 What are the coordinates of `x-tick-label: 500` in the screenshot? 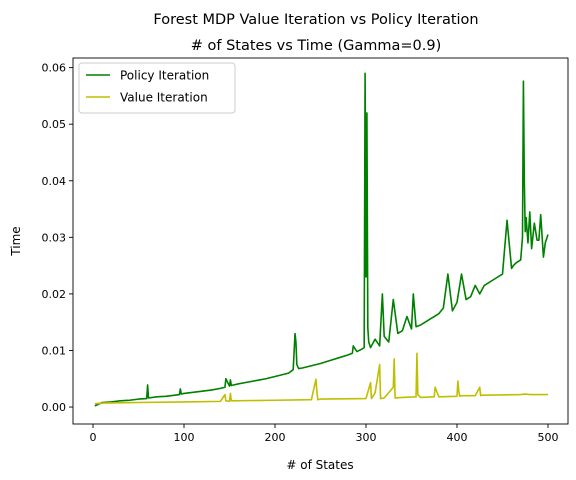 It's located at (547, 437).